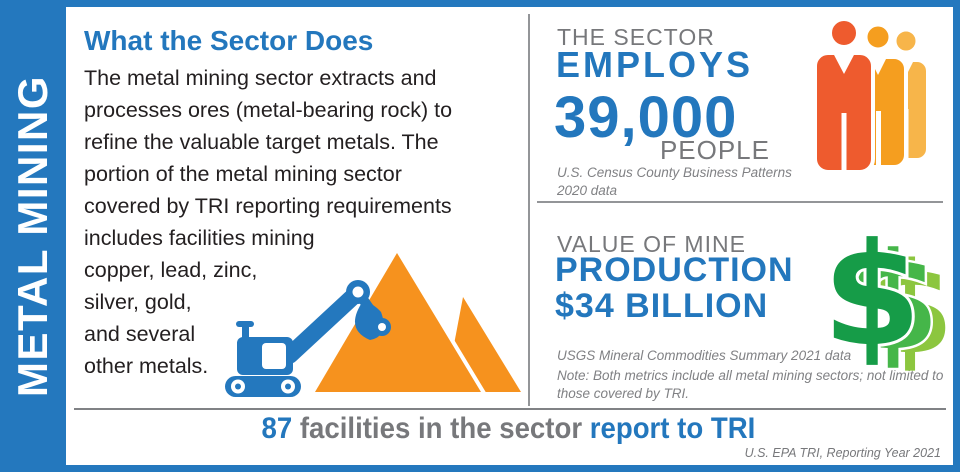 The width and height of the screenshot is (960, 472). Describe the element at coordinates (646, 117) in the screenshot. I see `employment-number: 39,000` at that location.